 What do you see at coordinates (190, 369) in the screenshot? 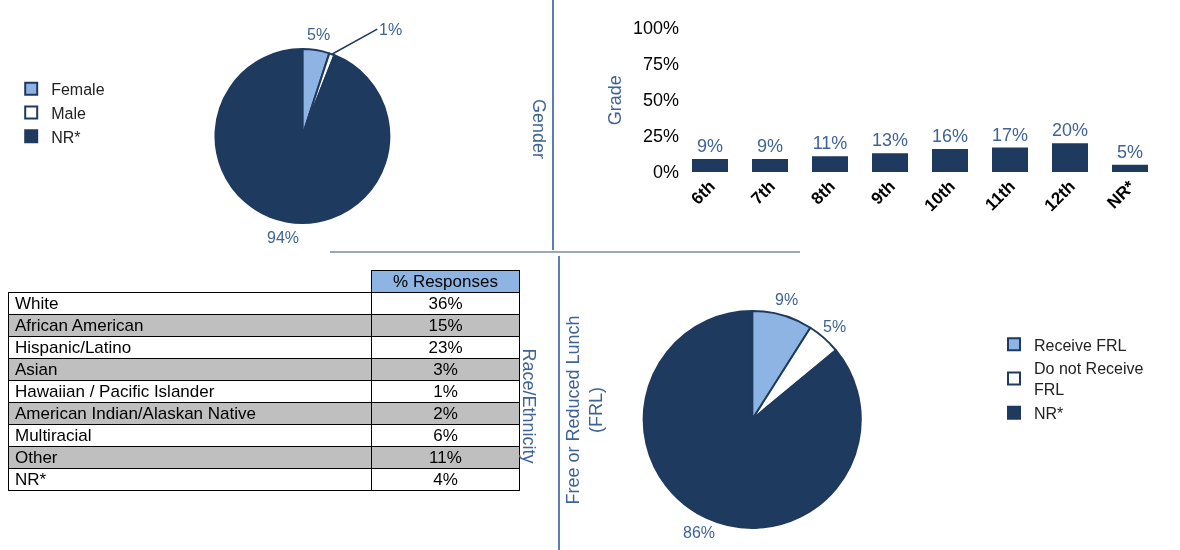
I see `category-label: Asian` at bounding box center [190, 369].